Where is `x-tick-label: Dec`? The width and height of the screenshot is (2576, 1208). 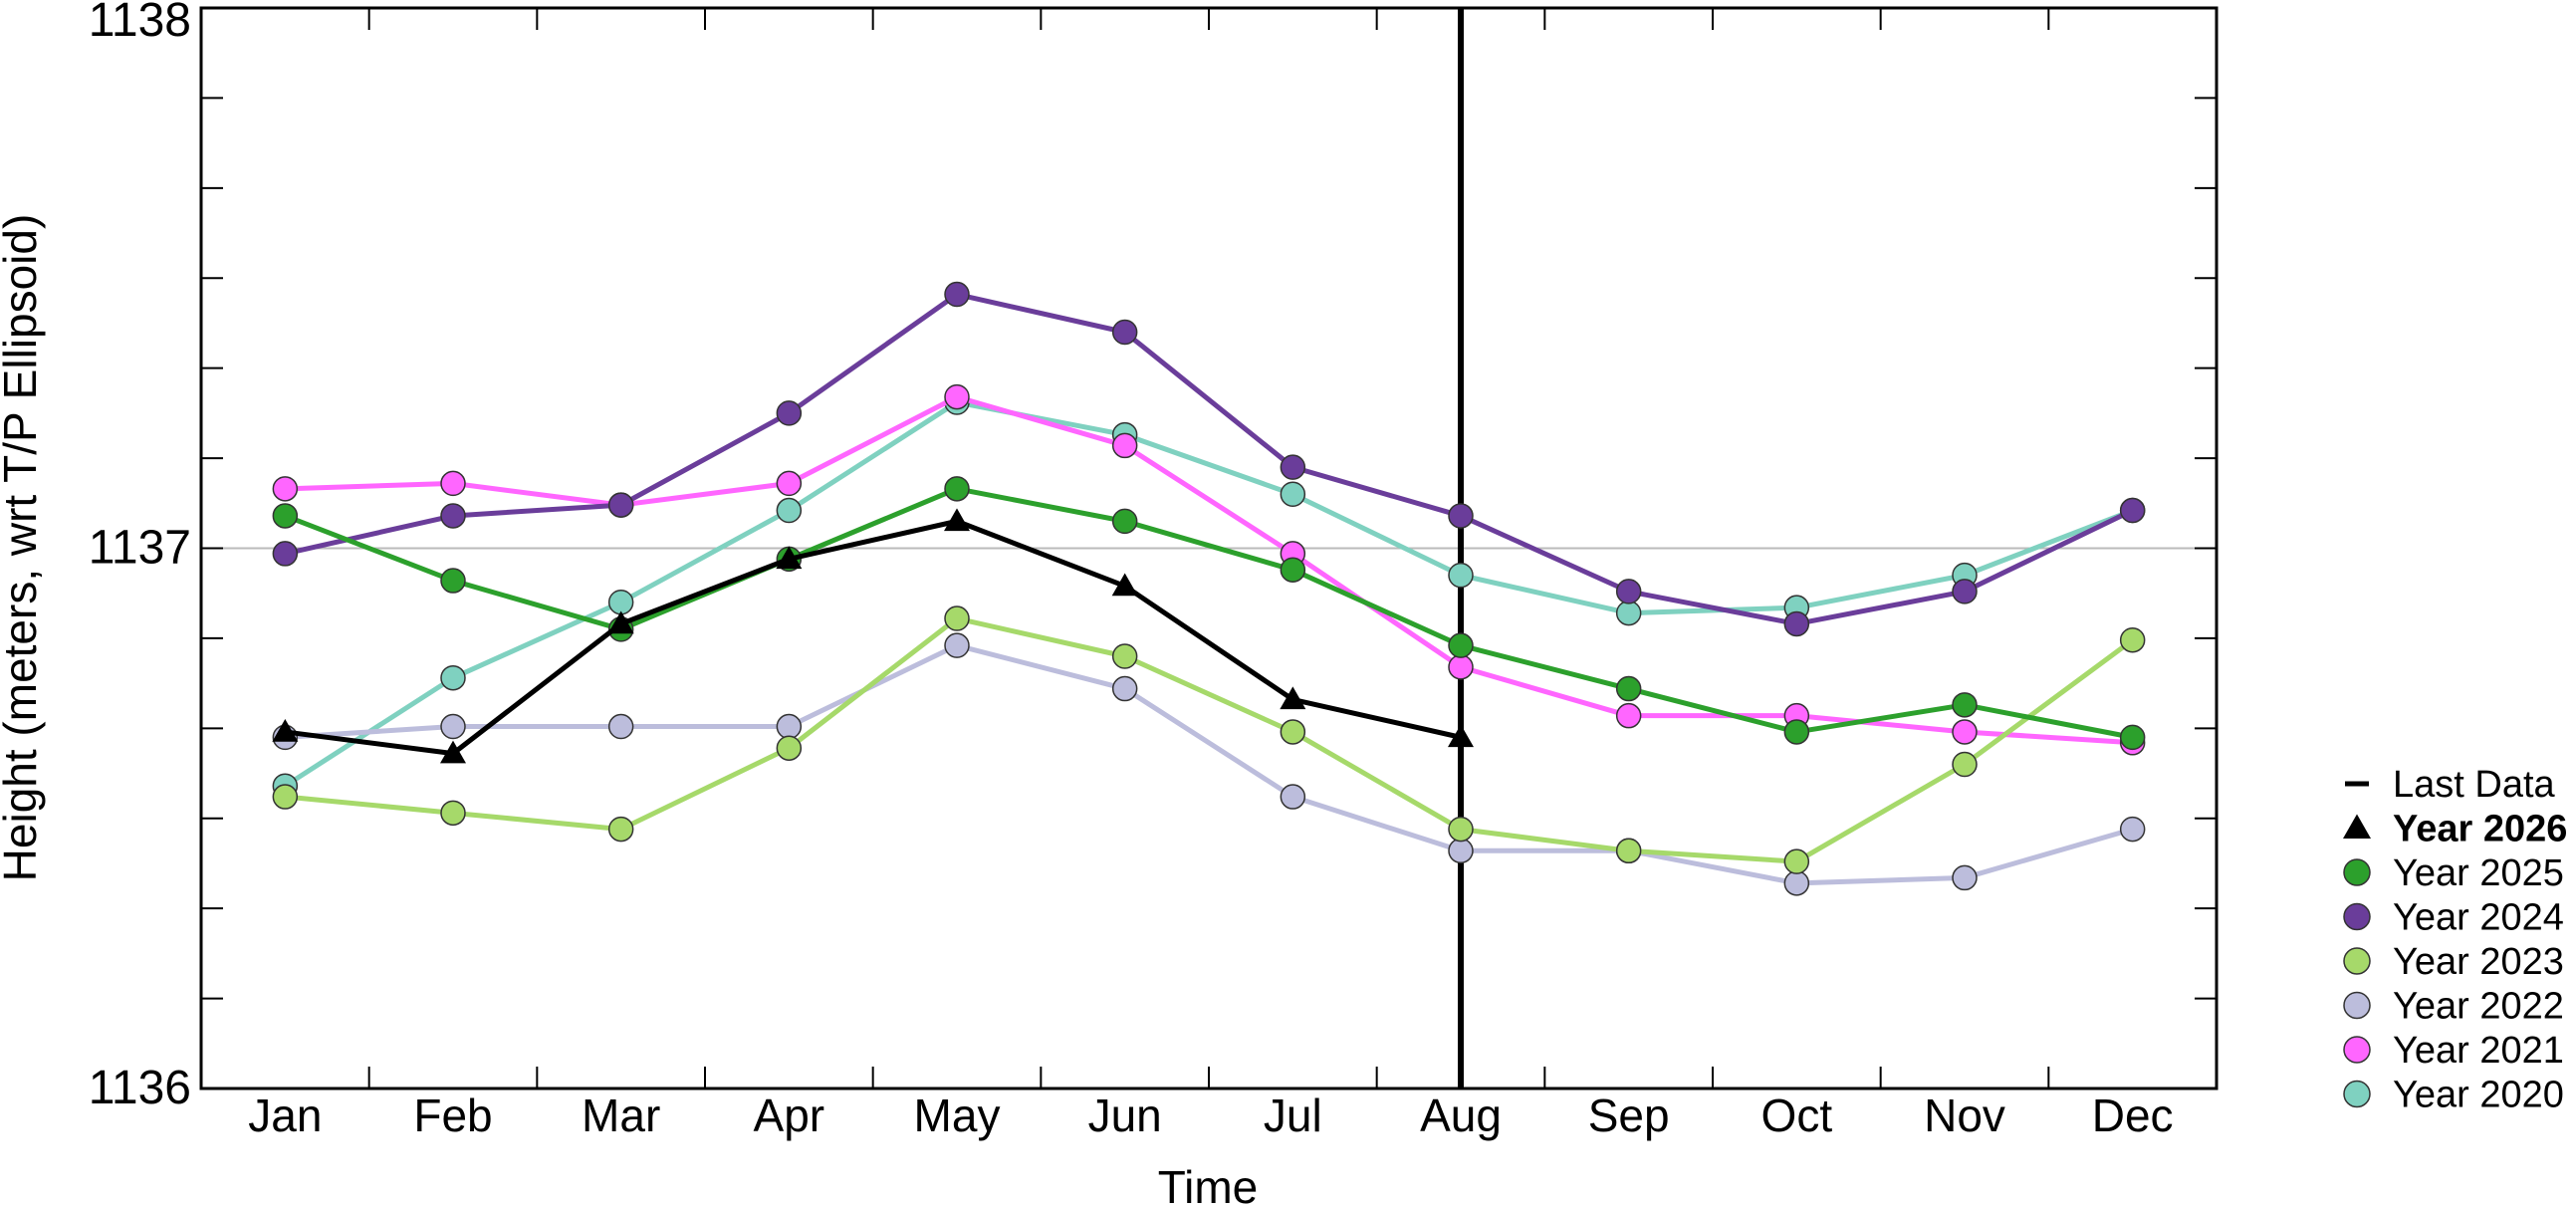 x-tick-label: Dec is located at coordinates (2133, 1115).